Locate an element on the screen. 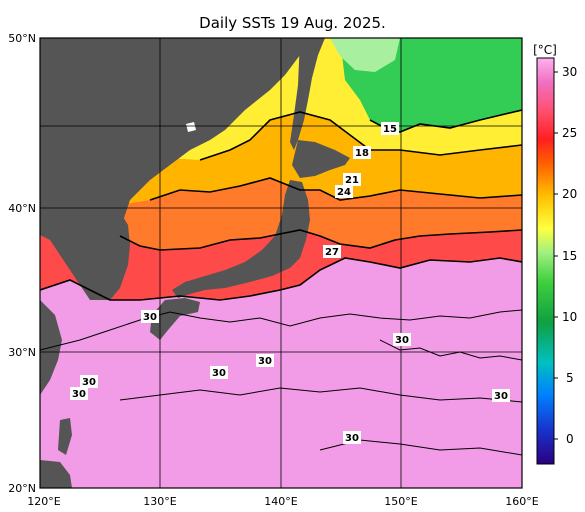 This screenshot has width=585, height=512. colorbar: [°C] 30 25 20 15 10 5 0 is located at coordinates (555, 254).